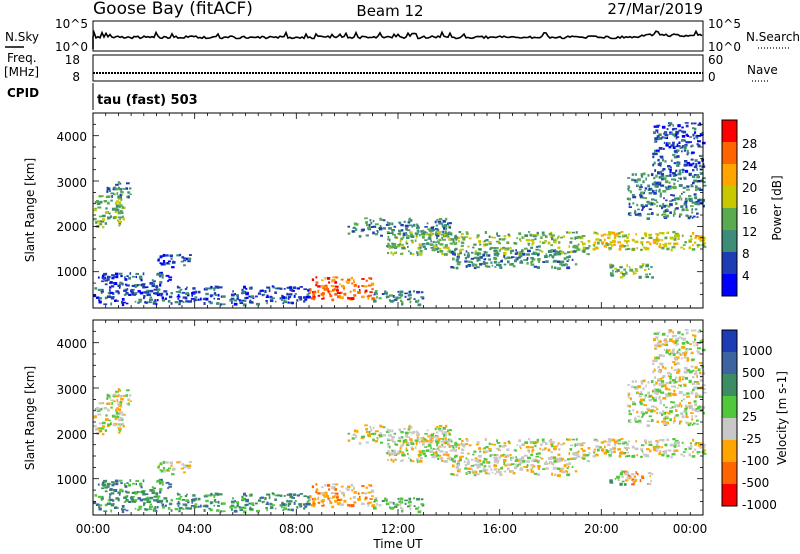 This screenshot has height=554, width=800. I want to click on velocity-ytick-4000: 4000, so click(71, 344).